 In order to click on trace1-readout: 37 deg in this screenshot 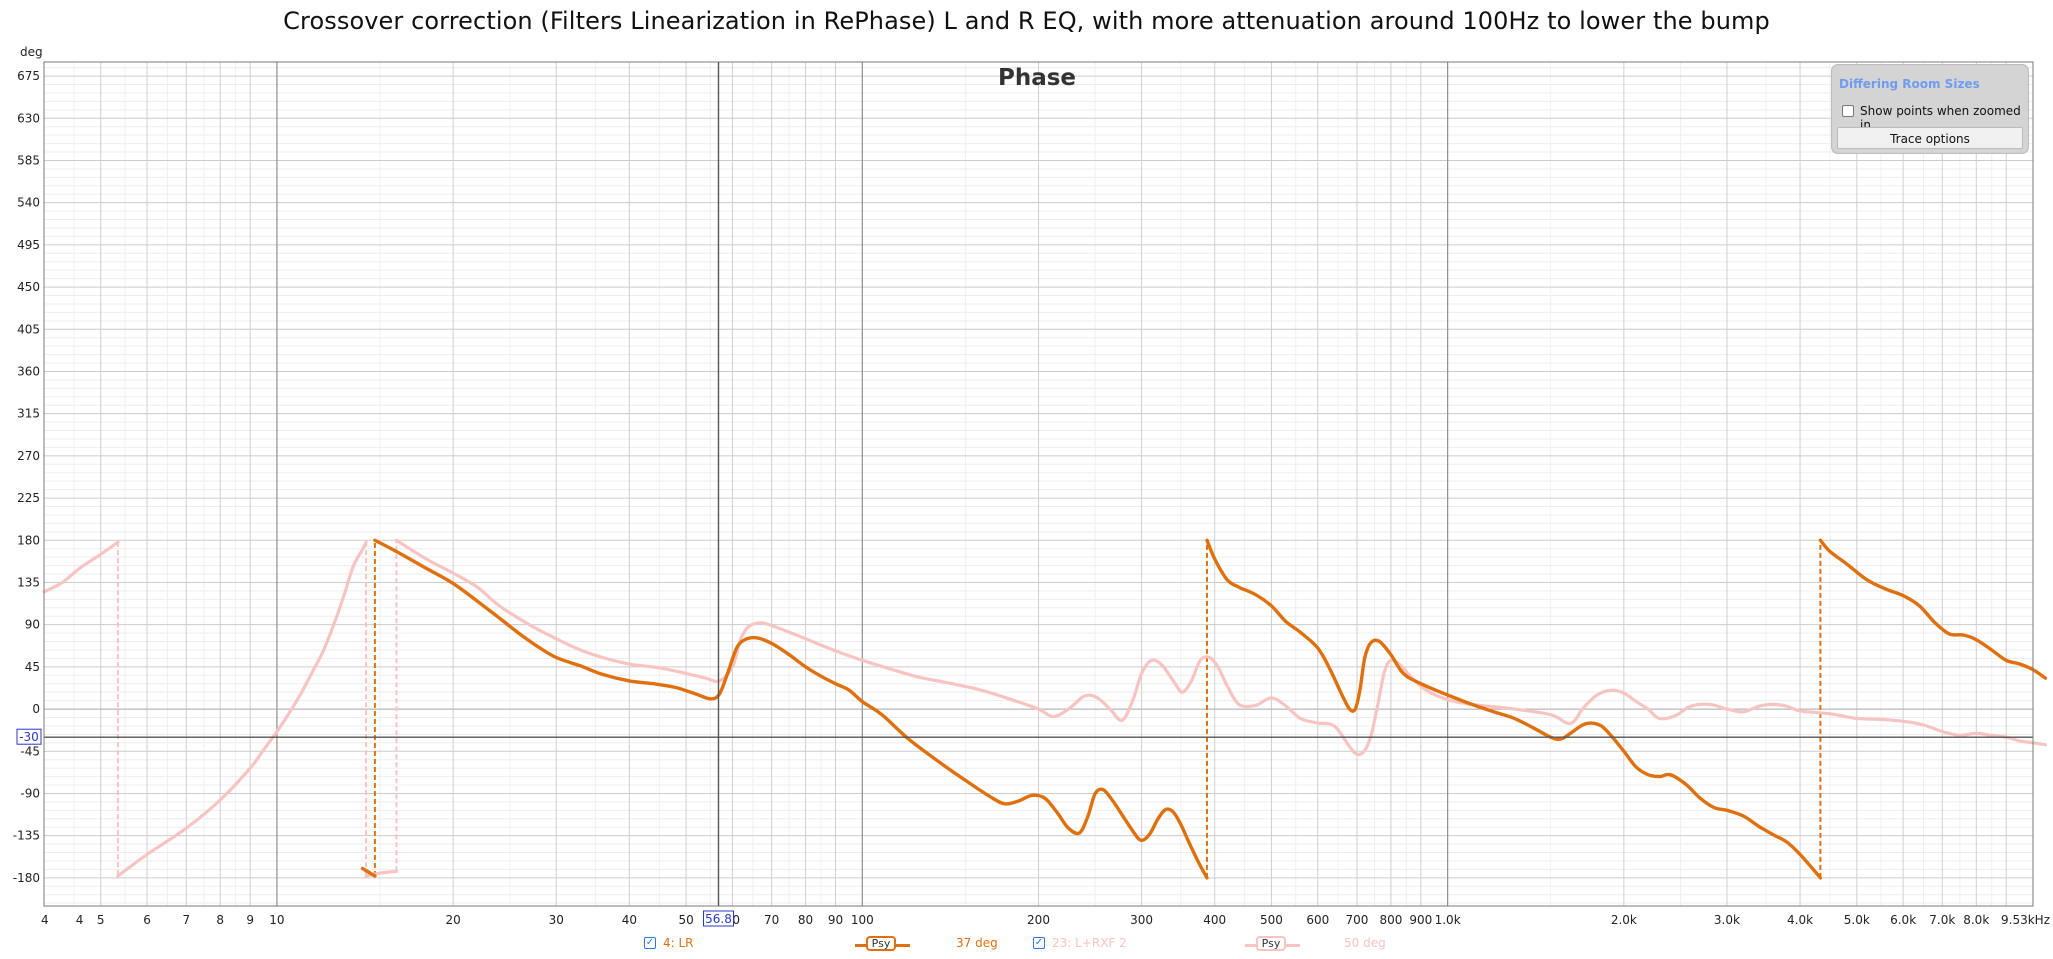, I will do `click(977, 943)`.